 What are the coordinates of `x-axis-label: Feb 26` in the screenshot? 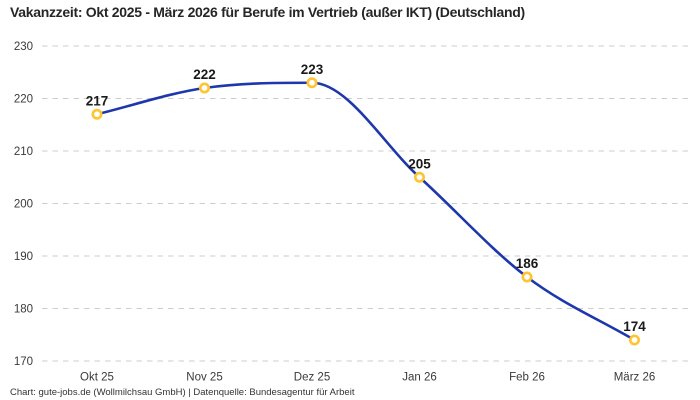 It's located at (527, 378).